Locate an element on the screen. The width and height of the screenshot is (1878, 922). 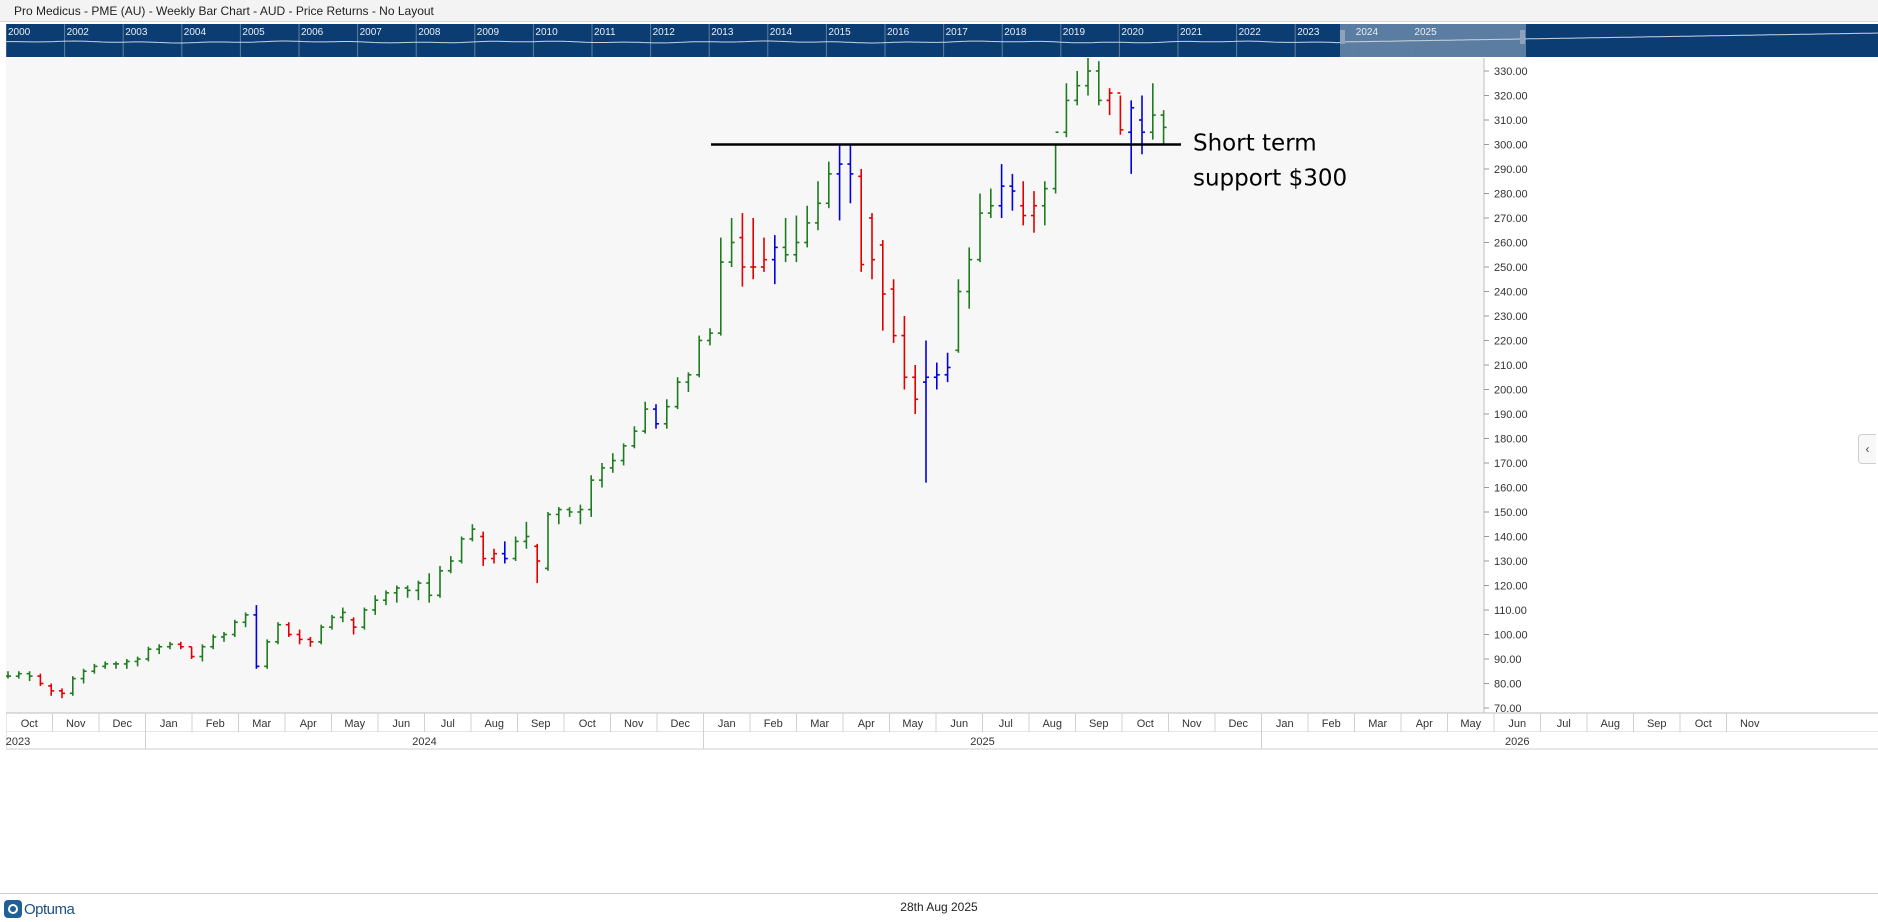
y-tick-label: 250.00 is located at coordinates (1511, 268).